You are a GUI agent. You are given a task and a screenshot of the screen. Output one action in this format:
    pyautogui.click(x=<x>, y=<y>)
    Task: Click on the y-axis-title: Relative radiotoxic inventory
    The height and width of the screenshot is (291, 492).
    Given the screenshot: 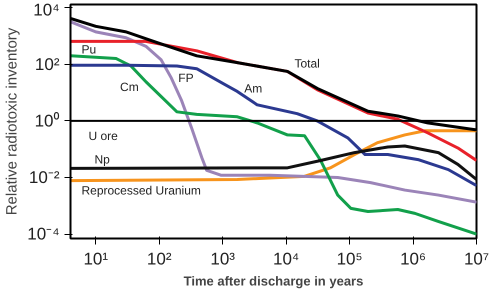 What is the action you would take?
    pyautogui.click(x=11, y=121)
    